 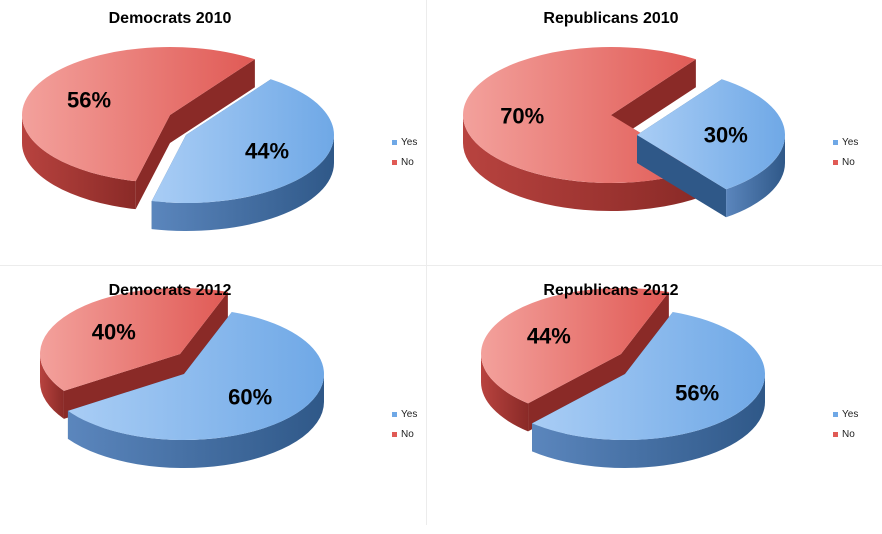 What do you see at coordinates (611, 290) in the screenshot?
I see `chart-title: Republicans 2012` at bounding box center [611, 290].